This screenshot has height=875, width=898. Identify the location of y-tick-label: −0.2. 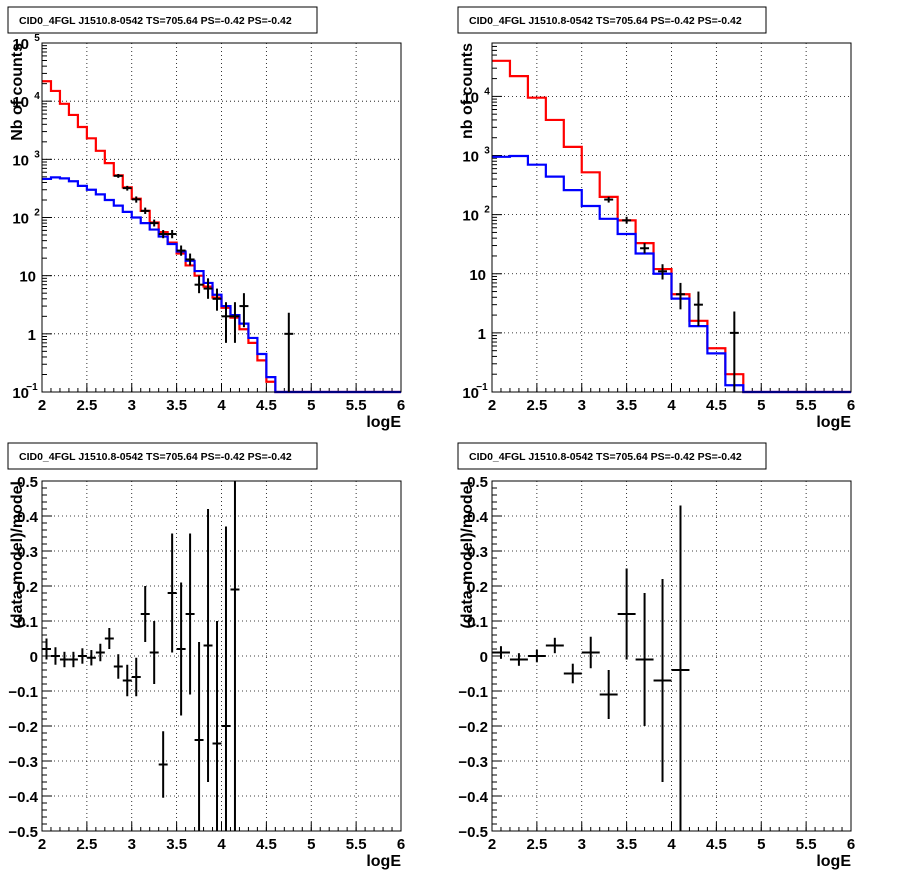
(23, 727).